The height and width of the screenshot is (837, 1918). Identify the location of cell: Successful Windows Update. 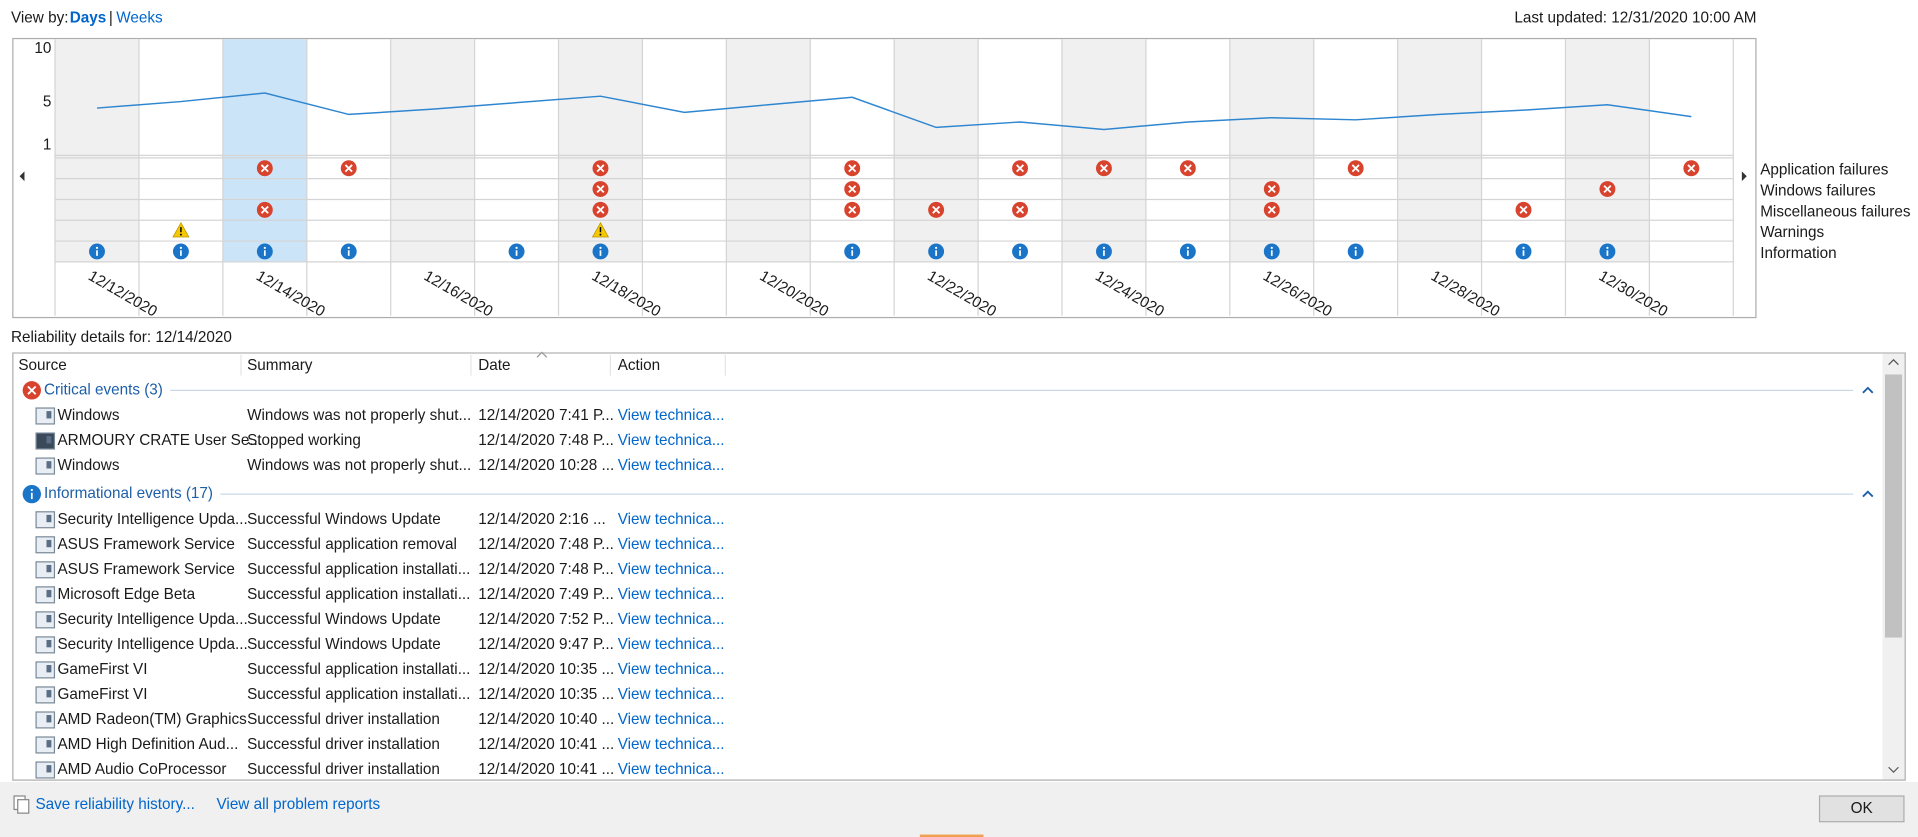
(344, 644).